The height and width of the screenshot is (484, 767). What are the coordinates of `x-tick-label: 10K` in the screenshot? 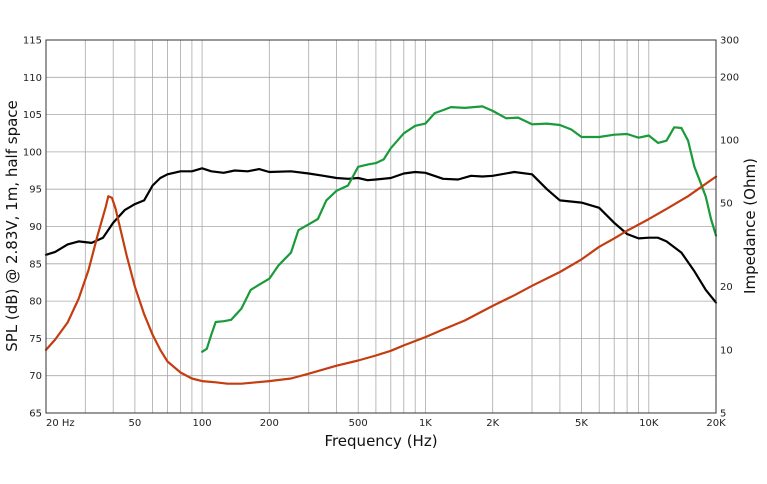 It's located at (649, 423).